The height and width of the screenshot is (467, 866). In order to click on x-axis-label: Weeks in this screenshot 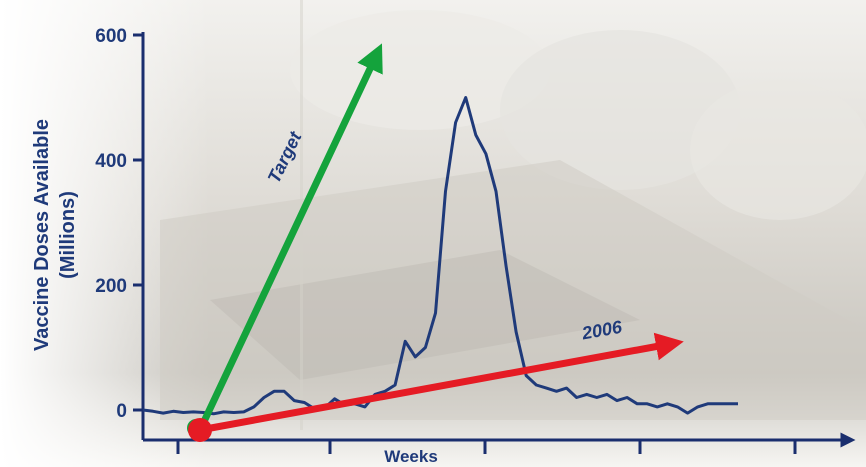, I will do `click(411, 456)`.